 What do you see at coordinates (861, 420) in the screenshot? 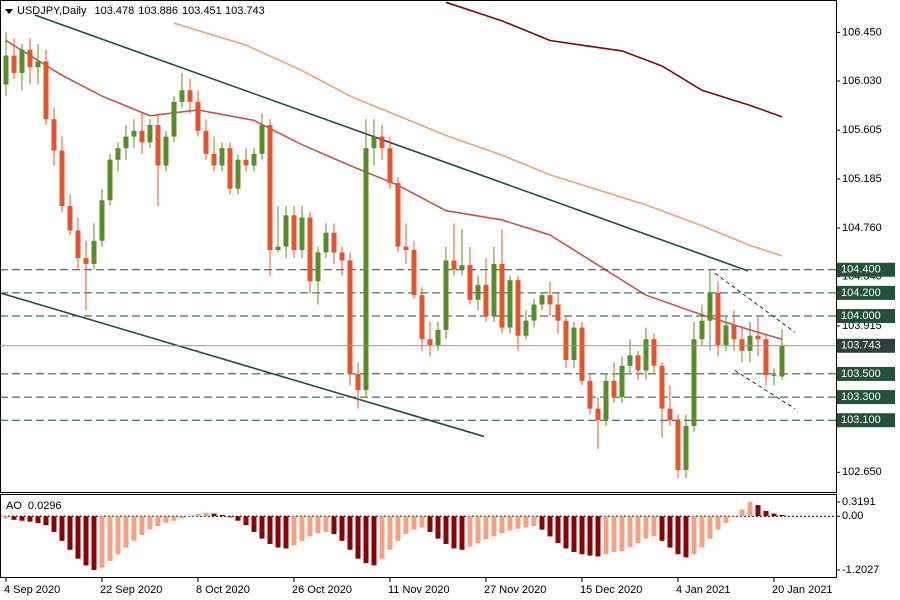
I see `level-label: 103.100` at bounding box center [861, 420].